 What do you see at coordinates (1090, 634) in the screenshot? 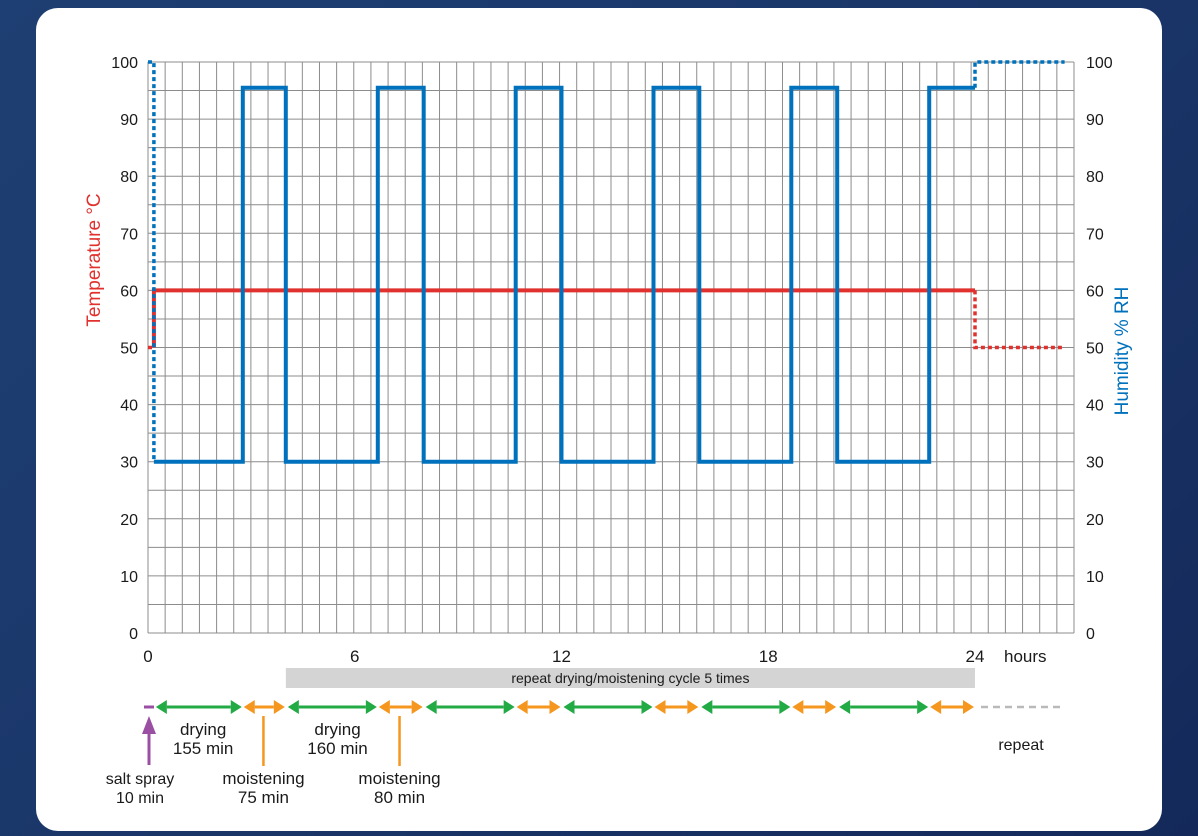
I see `y-right-tick-label: 0` at bounding box center [1090, 634].